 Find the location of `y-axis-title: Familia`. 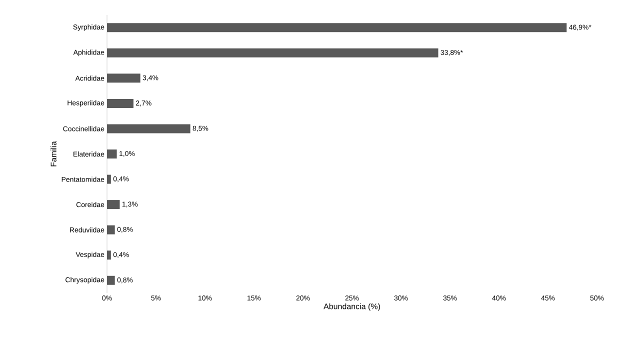

y-axis-title: Familia is located at coordinates (53, 153).